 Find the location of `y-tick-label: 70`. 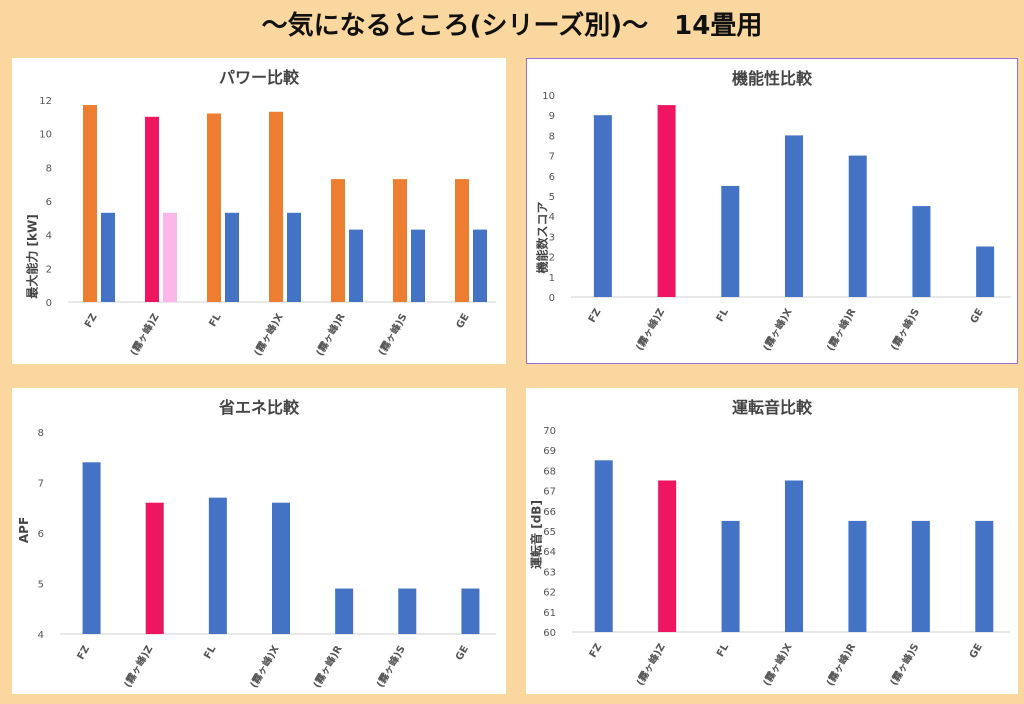

y-tick-label: 70 is located at coordinates (549, 431).